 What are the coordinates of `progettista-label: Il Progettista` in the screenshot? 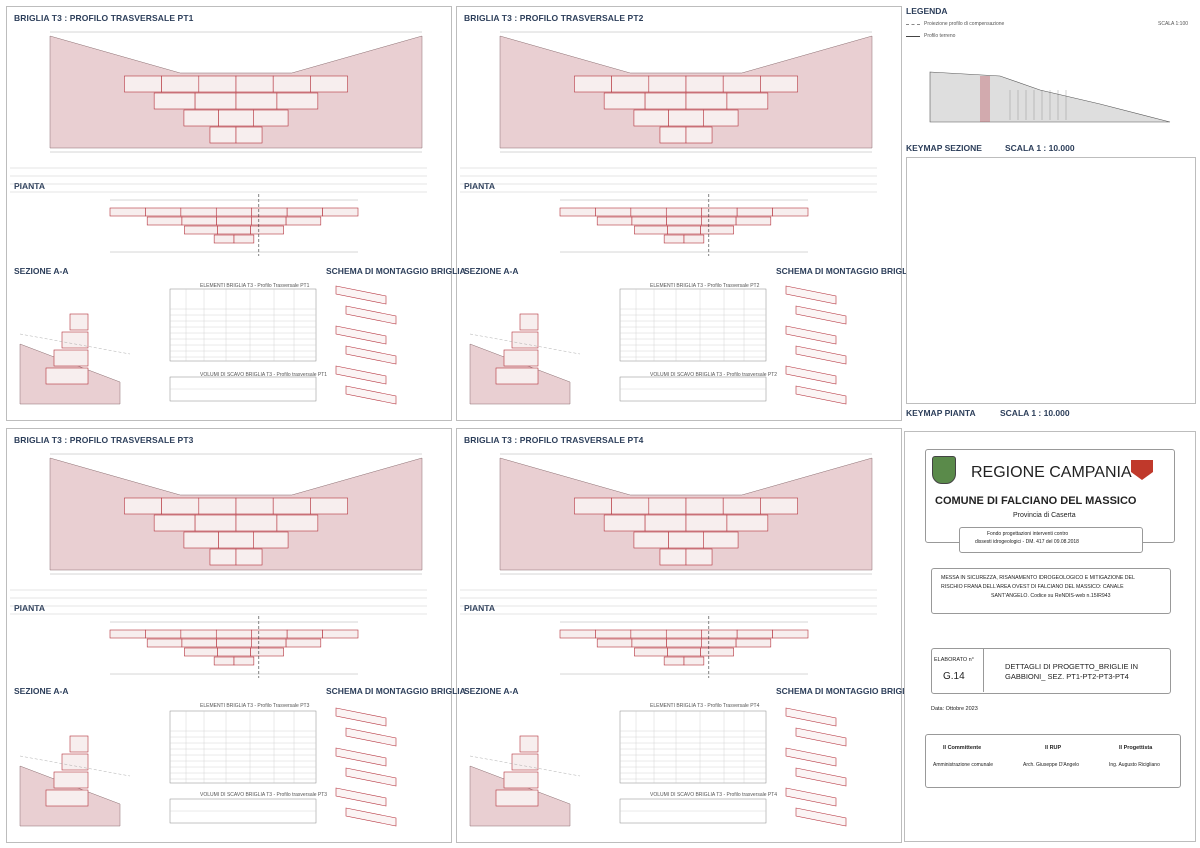 It's located at (1136, 748).